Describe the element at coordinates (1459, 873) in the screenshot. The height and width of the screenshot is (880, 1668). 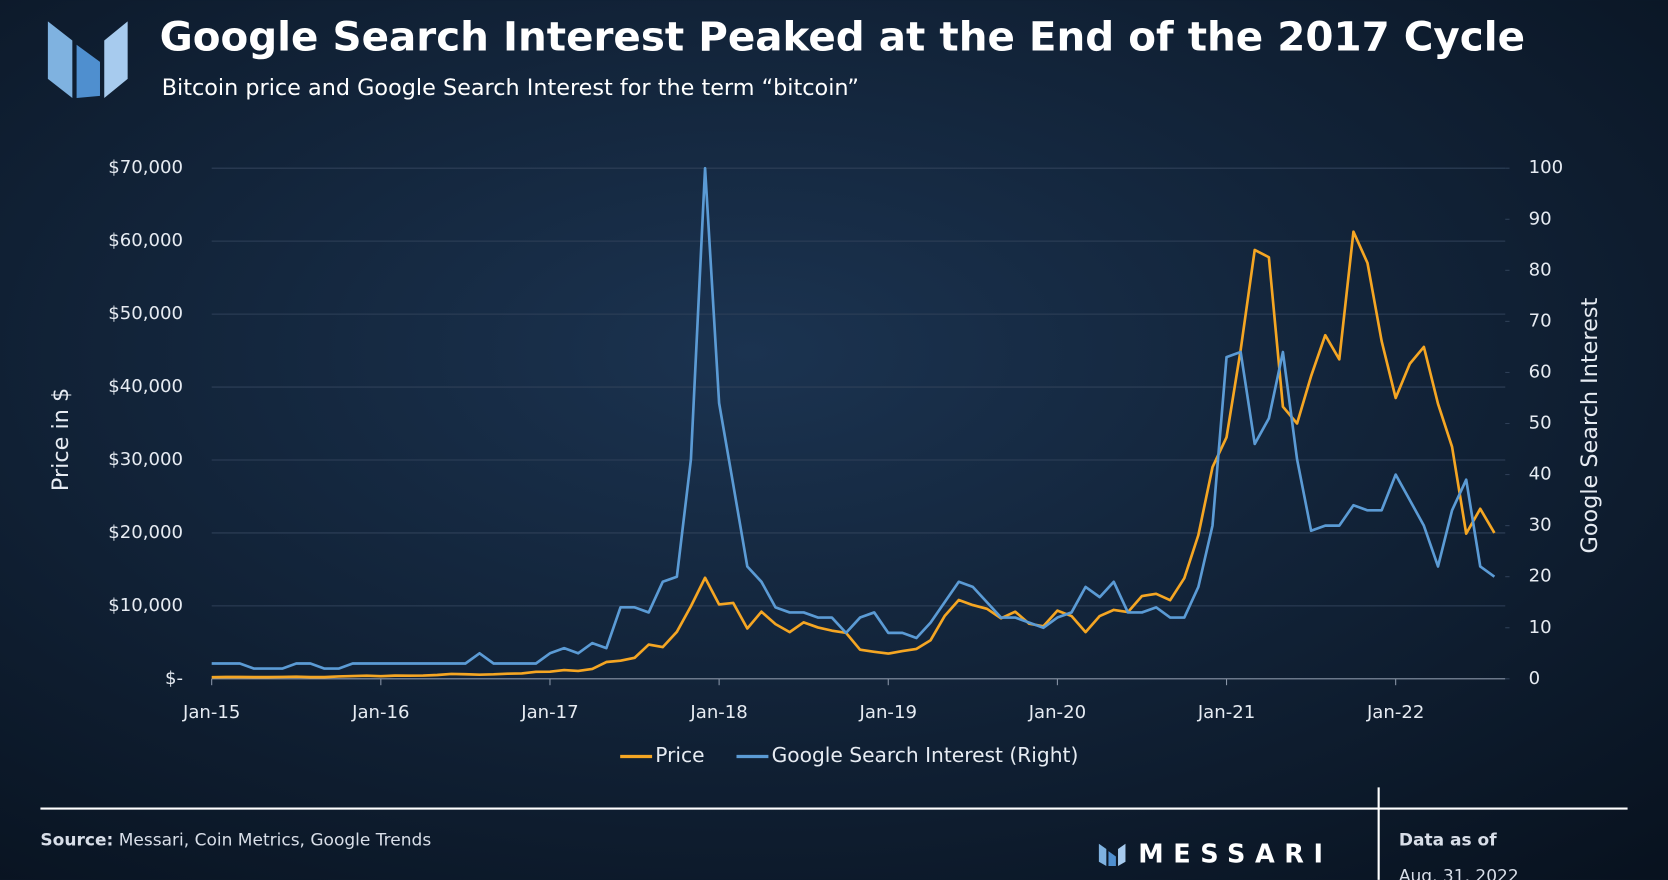
I see `data-date: Aug. 31, 2022` at that location.